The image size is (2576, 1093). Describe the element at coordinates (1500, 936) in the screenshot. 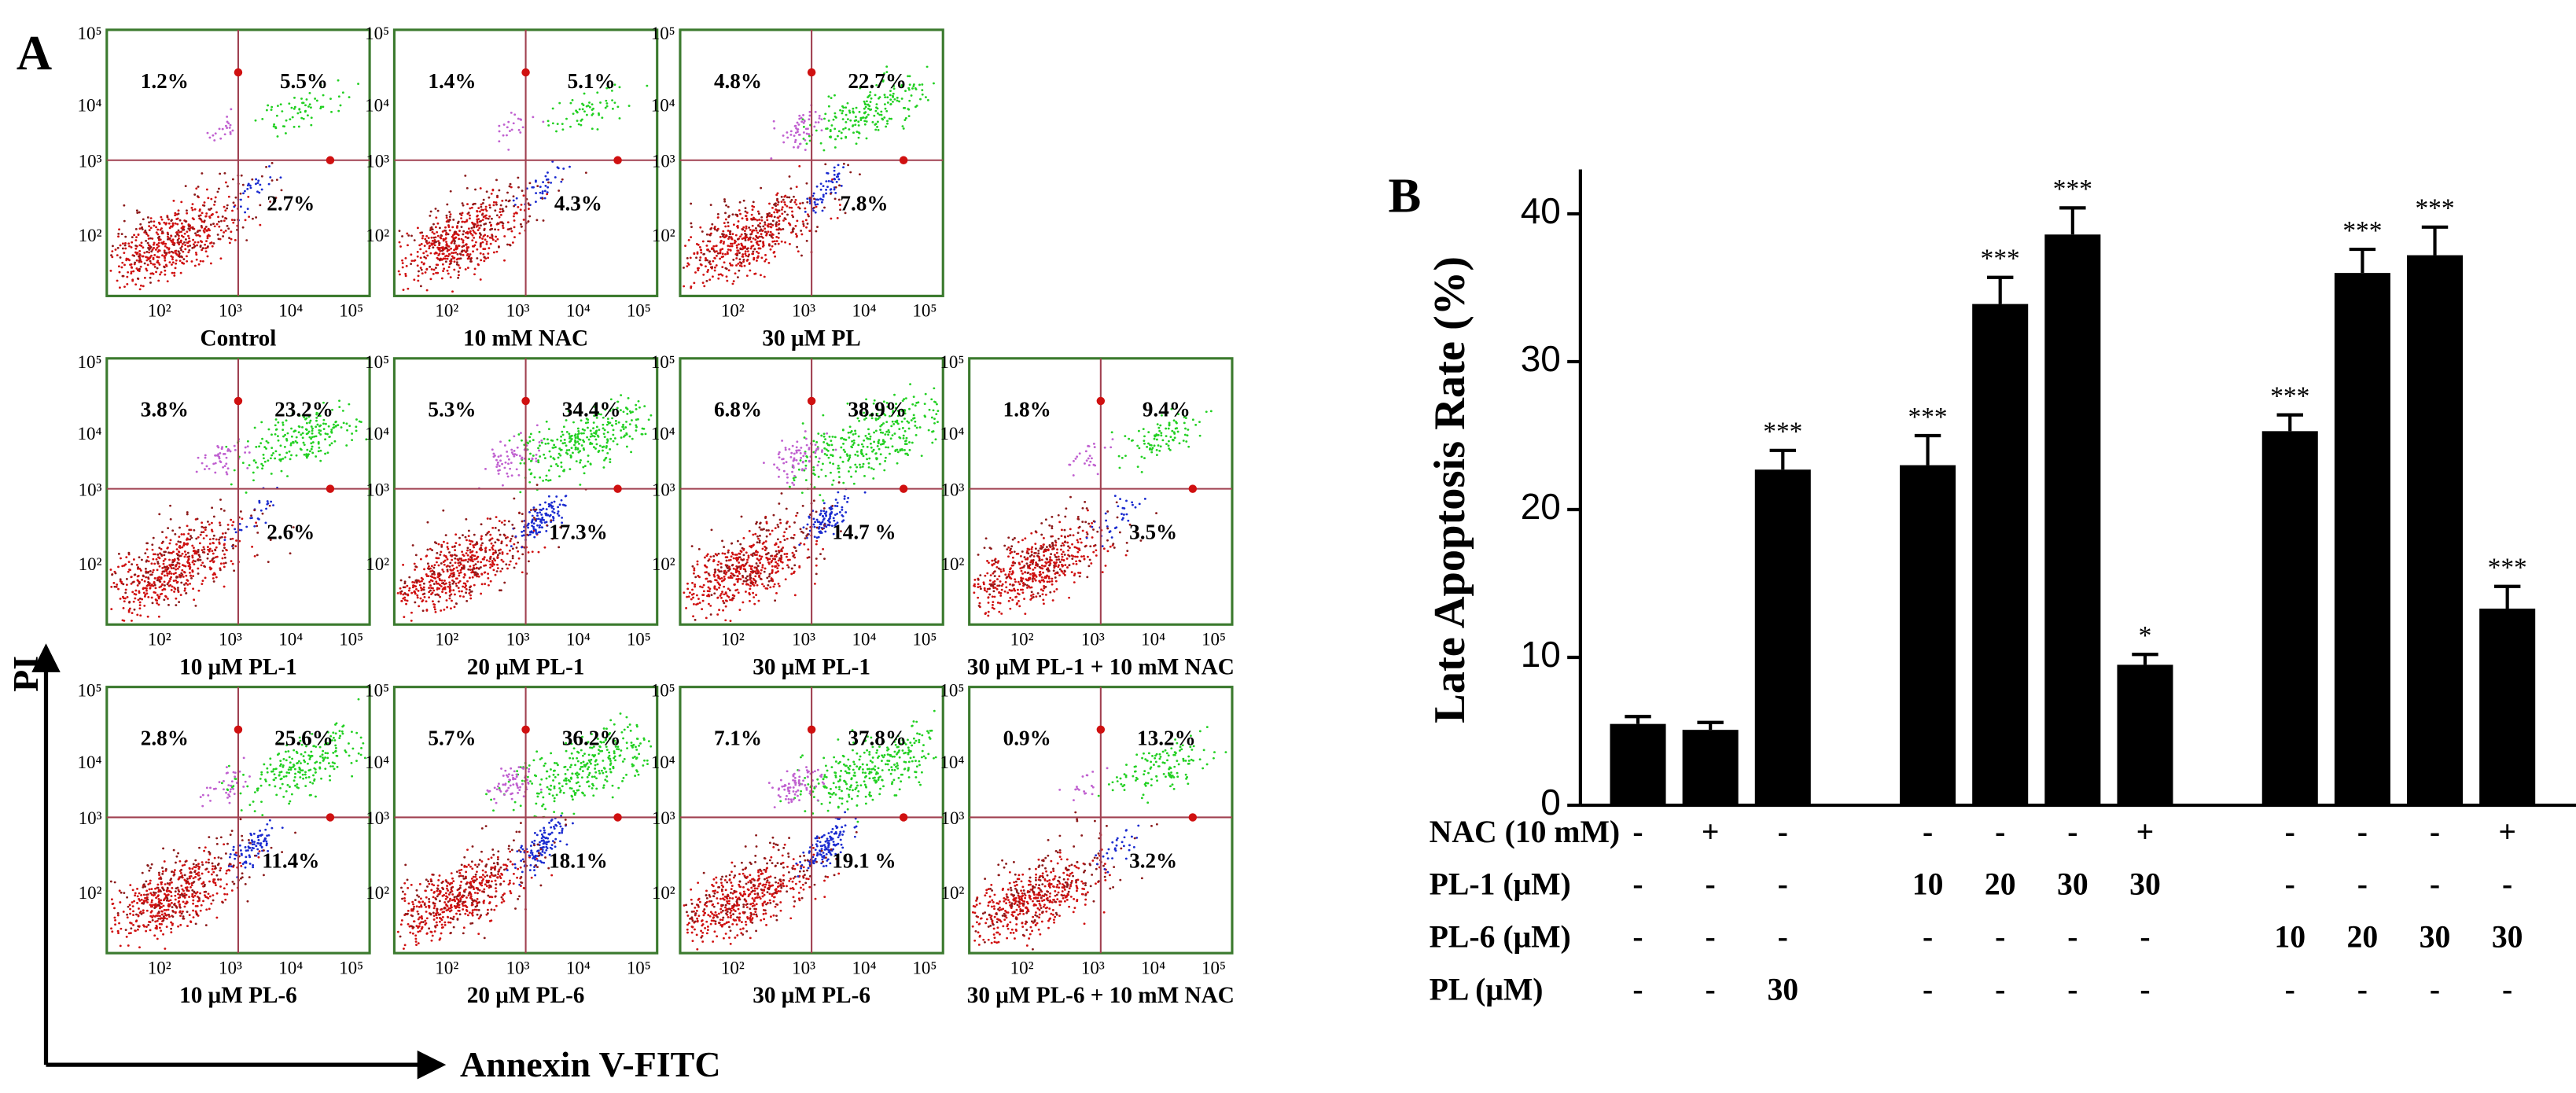

I see `table-row-label: PL-6 (μM)` at that location.